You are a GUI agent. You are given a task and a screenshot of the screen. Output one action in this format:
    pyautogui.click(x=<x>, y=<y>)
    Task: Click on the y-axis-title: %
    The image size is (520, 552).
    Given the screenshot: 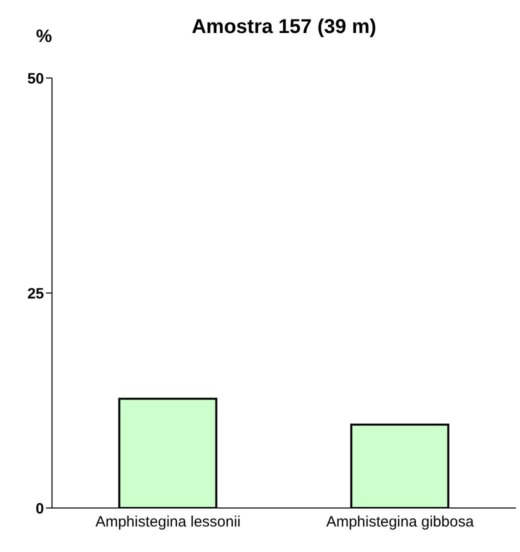 What is the action you would take?
    pyautogui.click(x=44, y=36)
    